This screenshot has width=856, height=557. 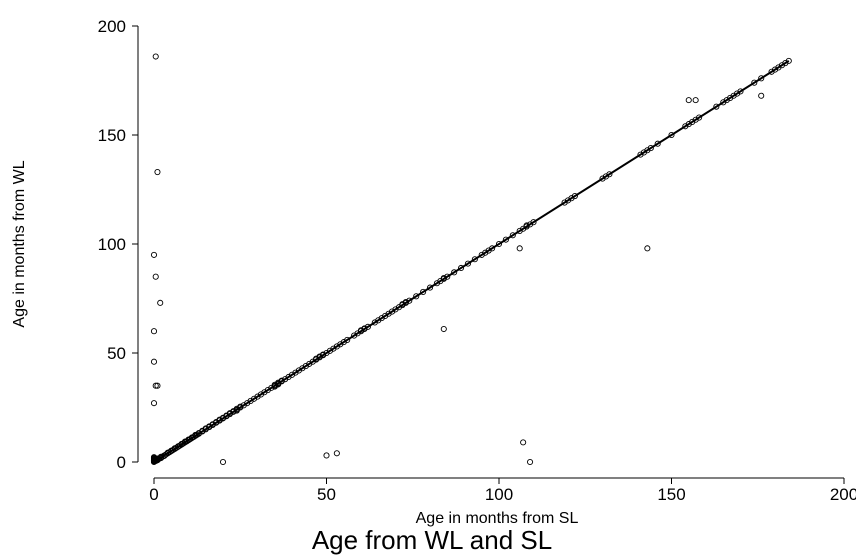 I want to click on y-tick-label: 100, so click(x=112, y=244).